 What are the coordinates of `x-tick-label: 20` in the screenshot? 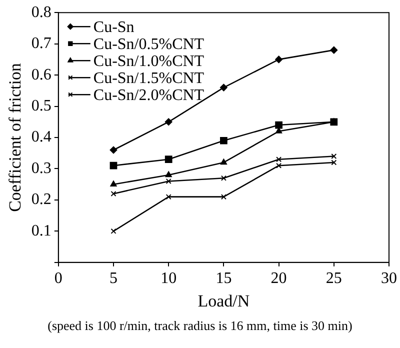 It's located at (278, 279).